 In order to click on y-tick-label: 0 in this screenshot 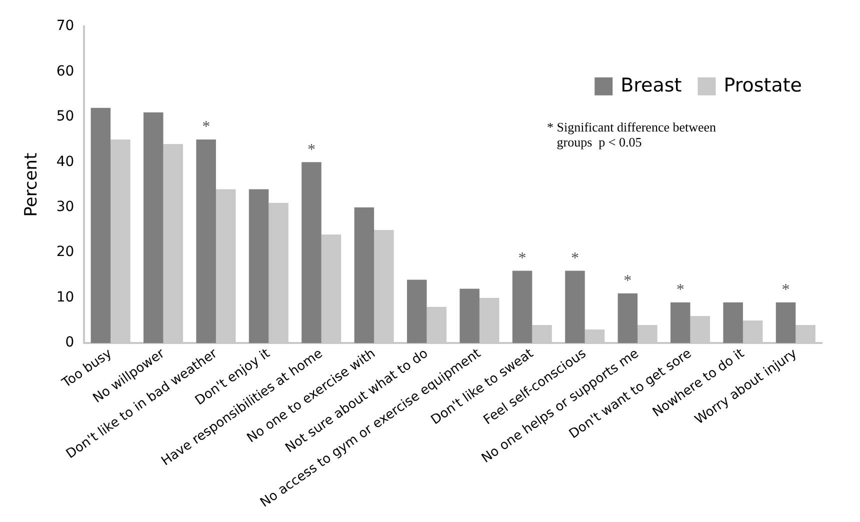, I will do `click(69, 342)`.